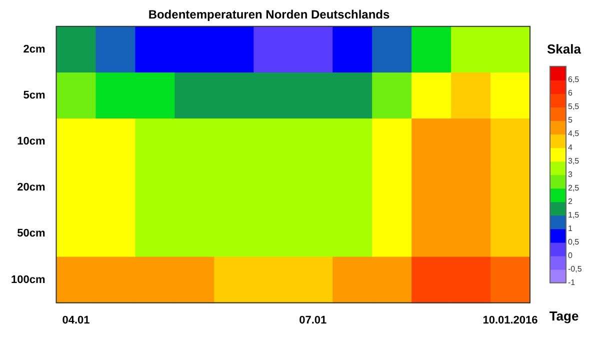  Describe the element at coordinates (269, 15) in the screenshot. I see `chart-title: Bodentemperaturen Norden Deutschlands` at that location.